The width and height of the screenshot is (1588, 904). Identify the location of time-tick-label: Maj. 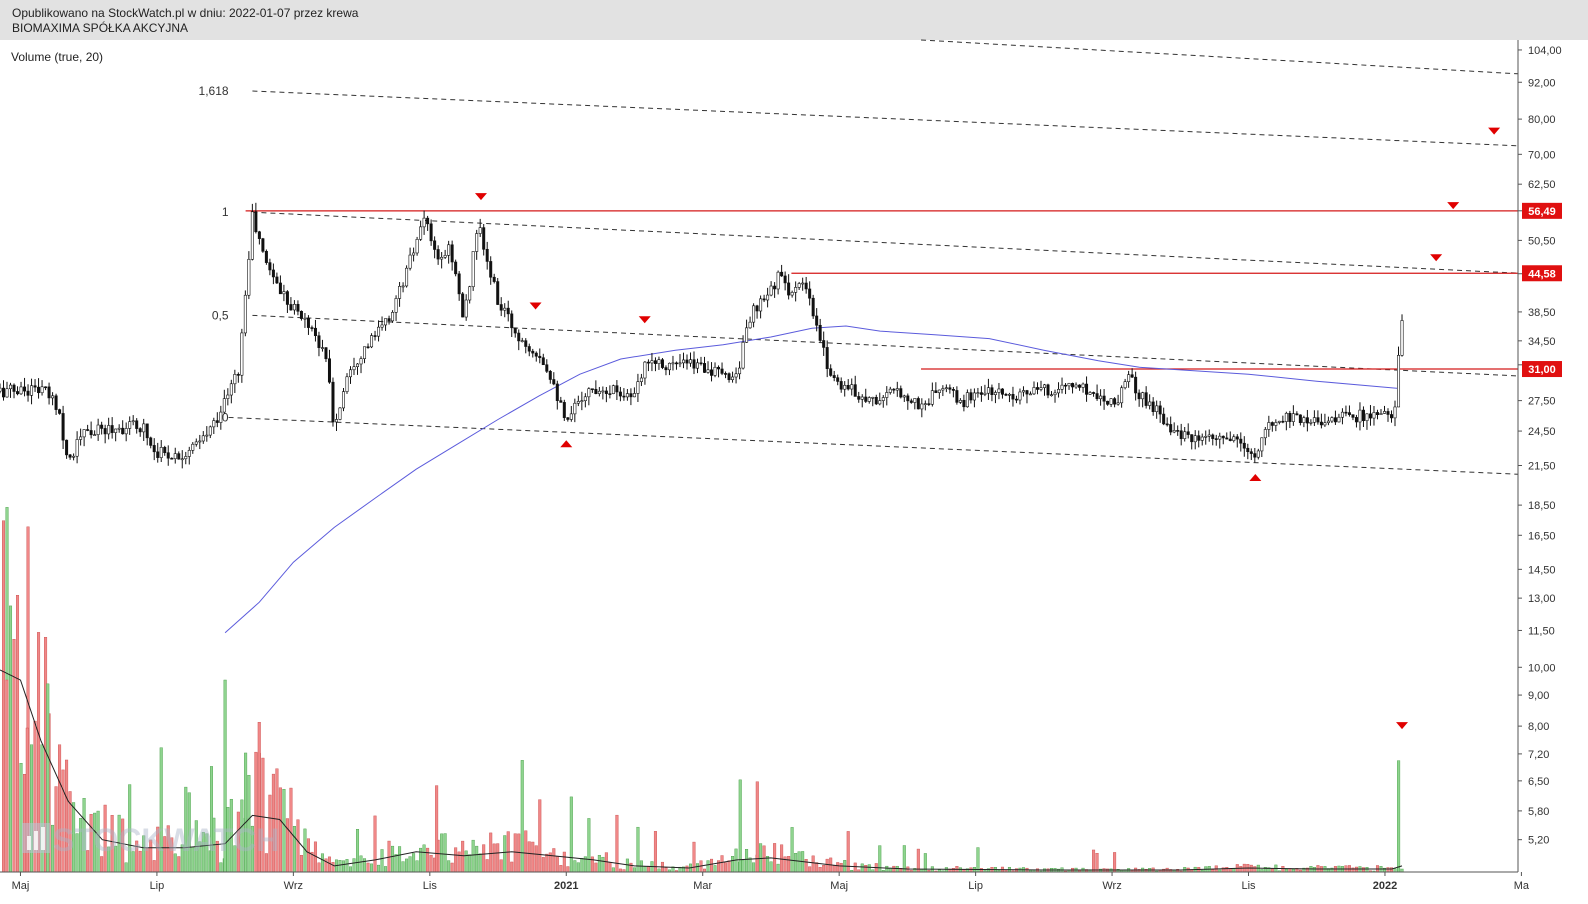
(839, 886).